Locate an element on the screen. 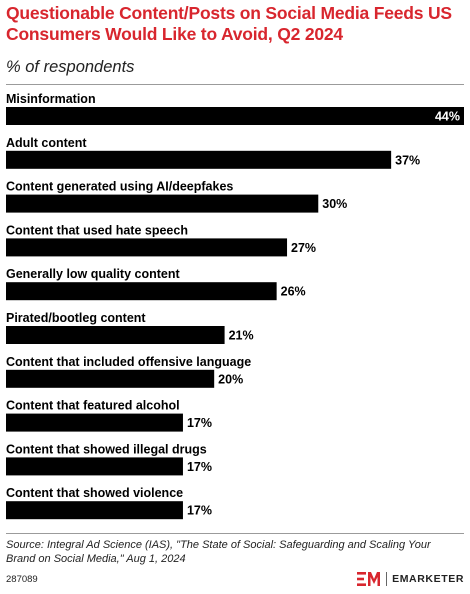 This screenshot has height=594, width=470. top-divider is located at coordinates (235, 84).